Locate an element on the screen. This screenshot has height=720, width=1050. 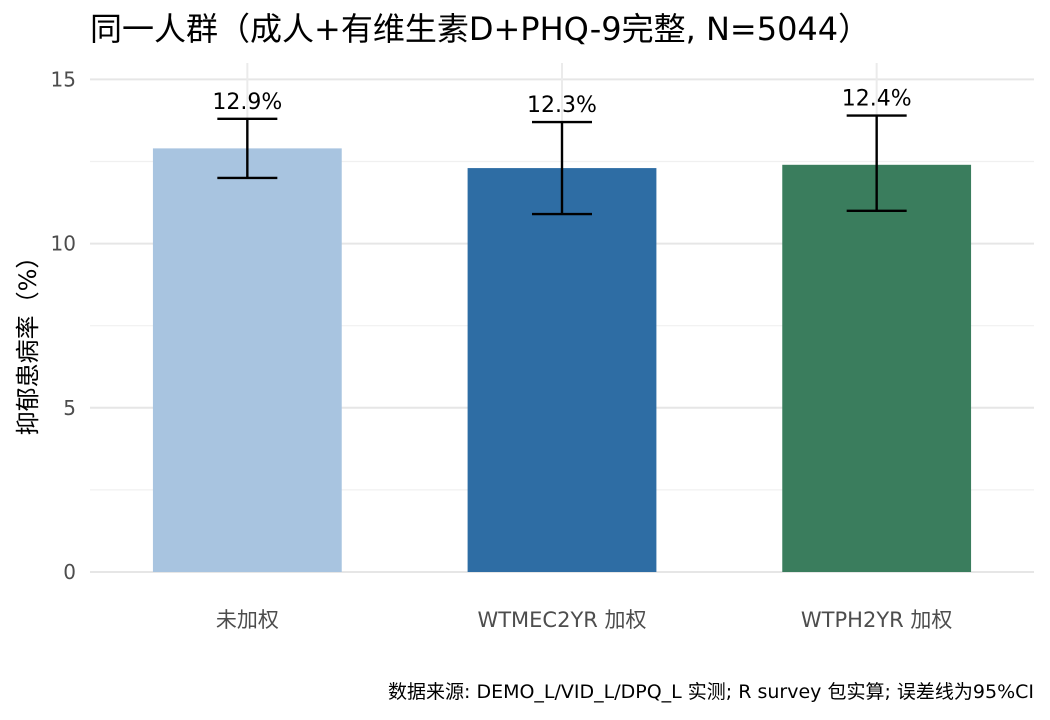
x-axis-ticks: 未加权 WTMEC2YR 加权 WTPH2YR 加权 is located at coordinates (584, 620).